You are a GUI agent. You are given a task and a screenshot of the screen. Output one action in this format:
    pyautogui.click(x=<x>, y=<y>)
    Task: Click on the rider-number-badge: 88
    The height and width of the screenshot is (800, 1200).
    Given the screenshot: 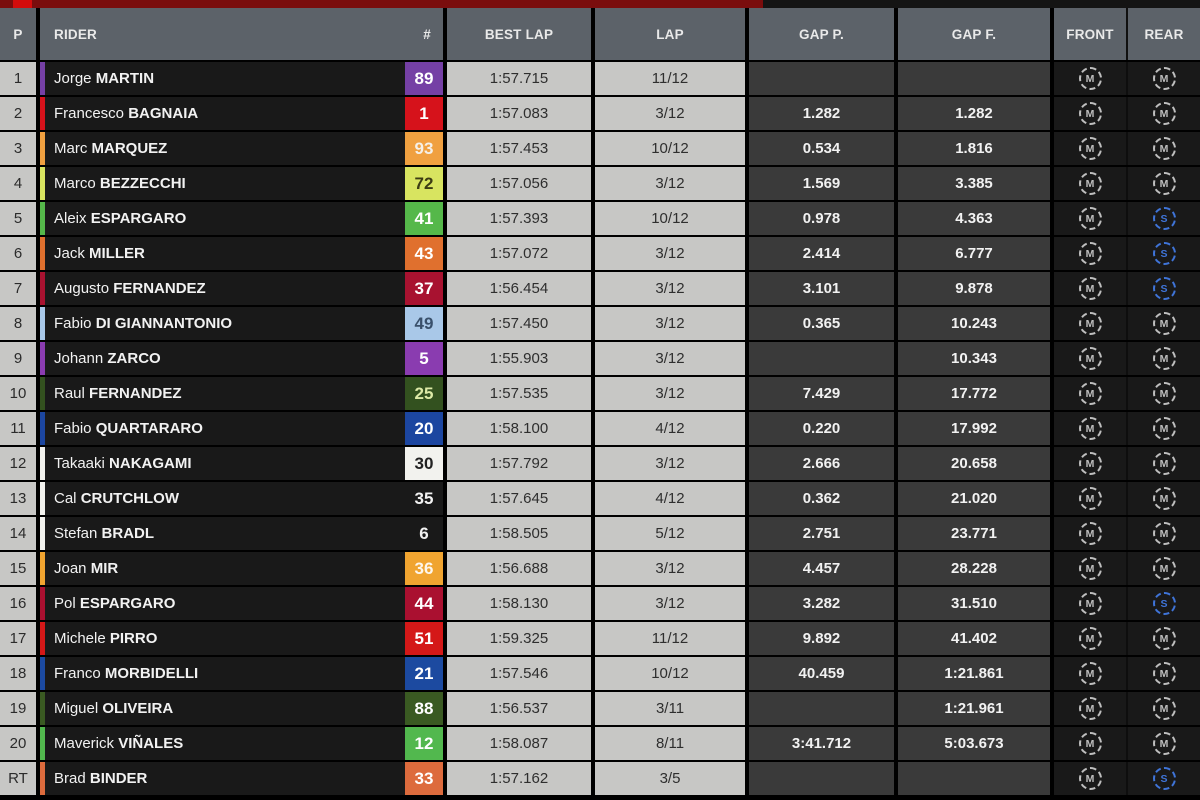 What is the action you would take?
    pyautogui.click(x=424, y=708)
    